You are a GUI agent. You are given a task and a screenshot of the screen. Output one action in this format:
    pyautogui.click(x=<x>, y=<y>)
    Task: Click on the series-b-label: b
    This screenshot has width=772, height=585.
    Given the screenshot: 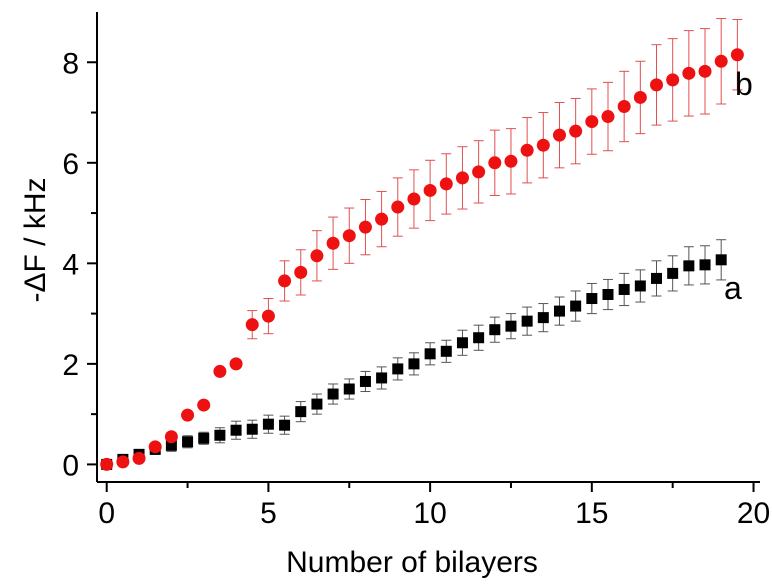 What is the action you would take?
    pyautogui.click(x=744, y=84)
    